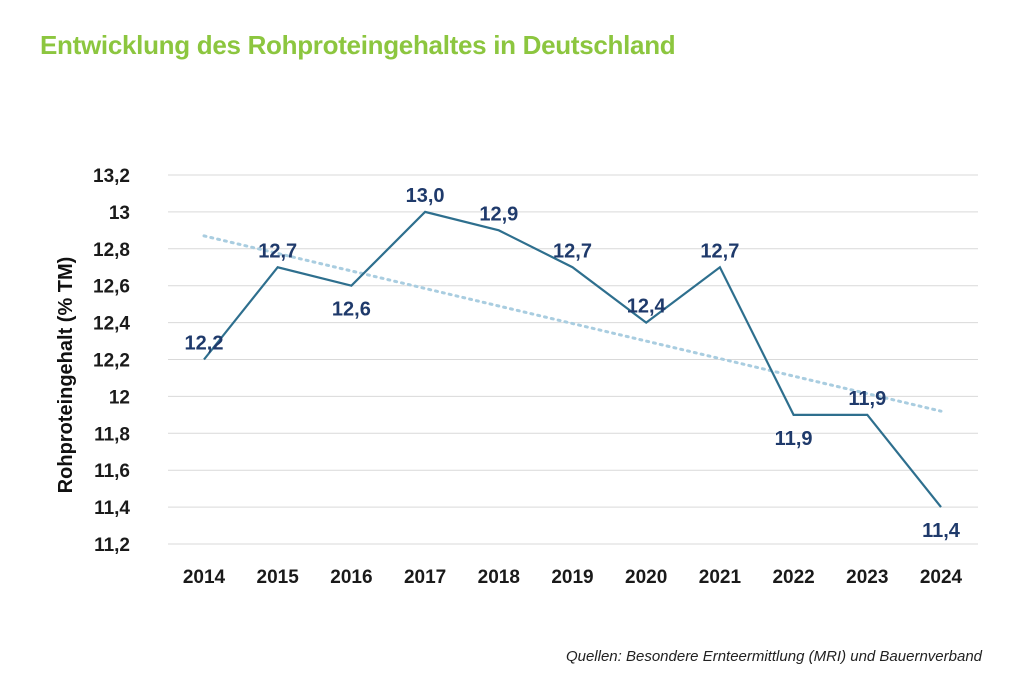 The height and width of the screenshot is (682, 1024). What do you see at coordinates (941, 577) in the screenshot?
I see `x-tick-label: 2024` at bounding box center [941, 577].